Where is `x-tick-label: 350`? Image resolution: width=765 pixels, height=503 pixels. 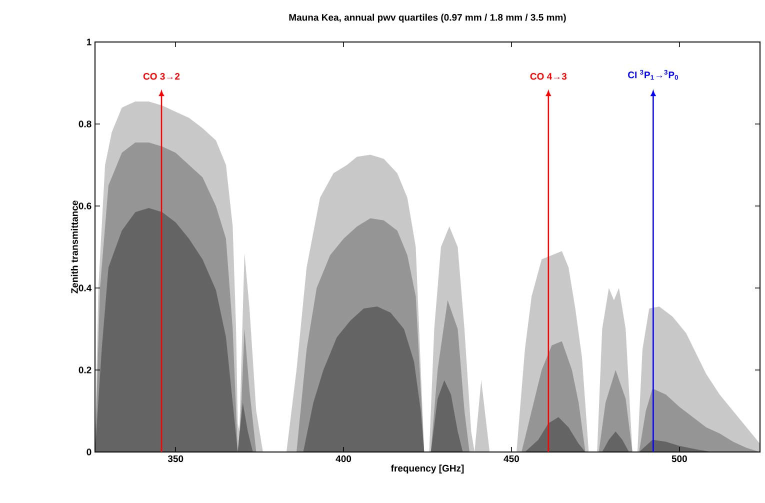
x-tick-label: 350 is located at coordinates (176, 458).